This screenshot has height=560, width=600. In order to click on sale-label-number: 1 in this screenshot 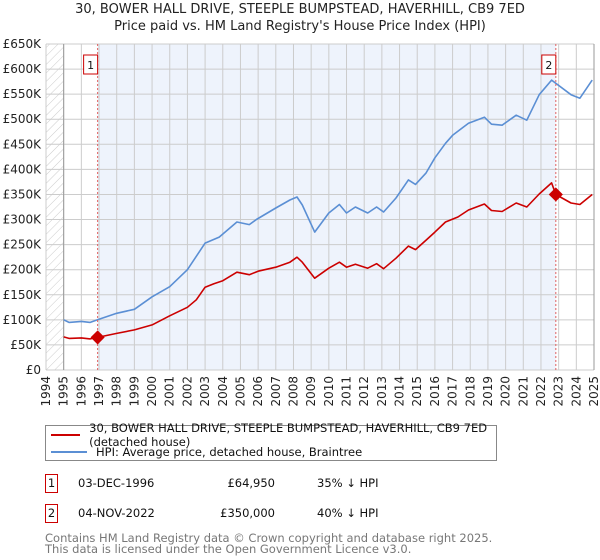, I will do `click(90, 65)`.